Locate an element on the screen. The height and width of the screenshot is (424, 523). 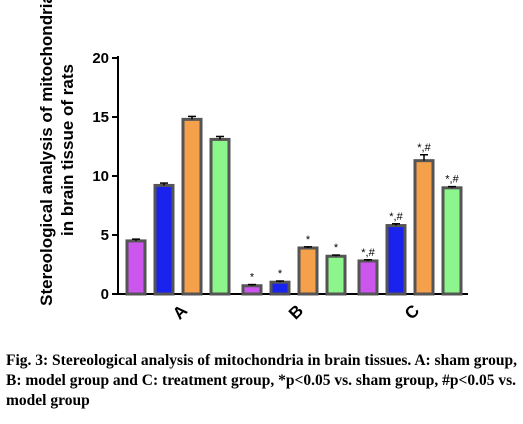
y-axis-label-line: Stereological analysis of mitochondria is located at coordinates (46, 153).